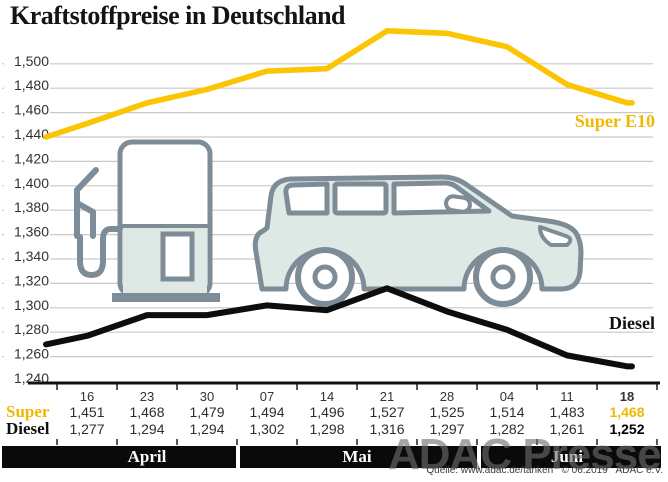 This screenshot has height=482, width=668. I want to click on price-cell: 1,479, so click(207, 412).